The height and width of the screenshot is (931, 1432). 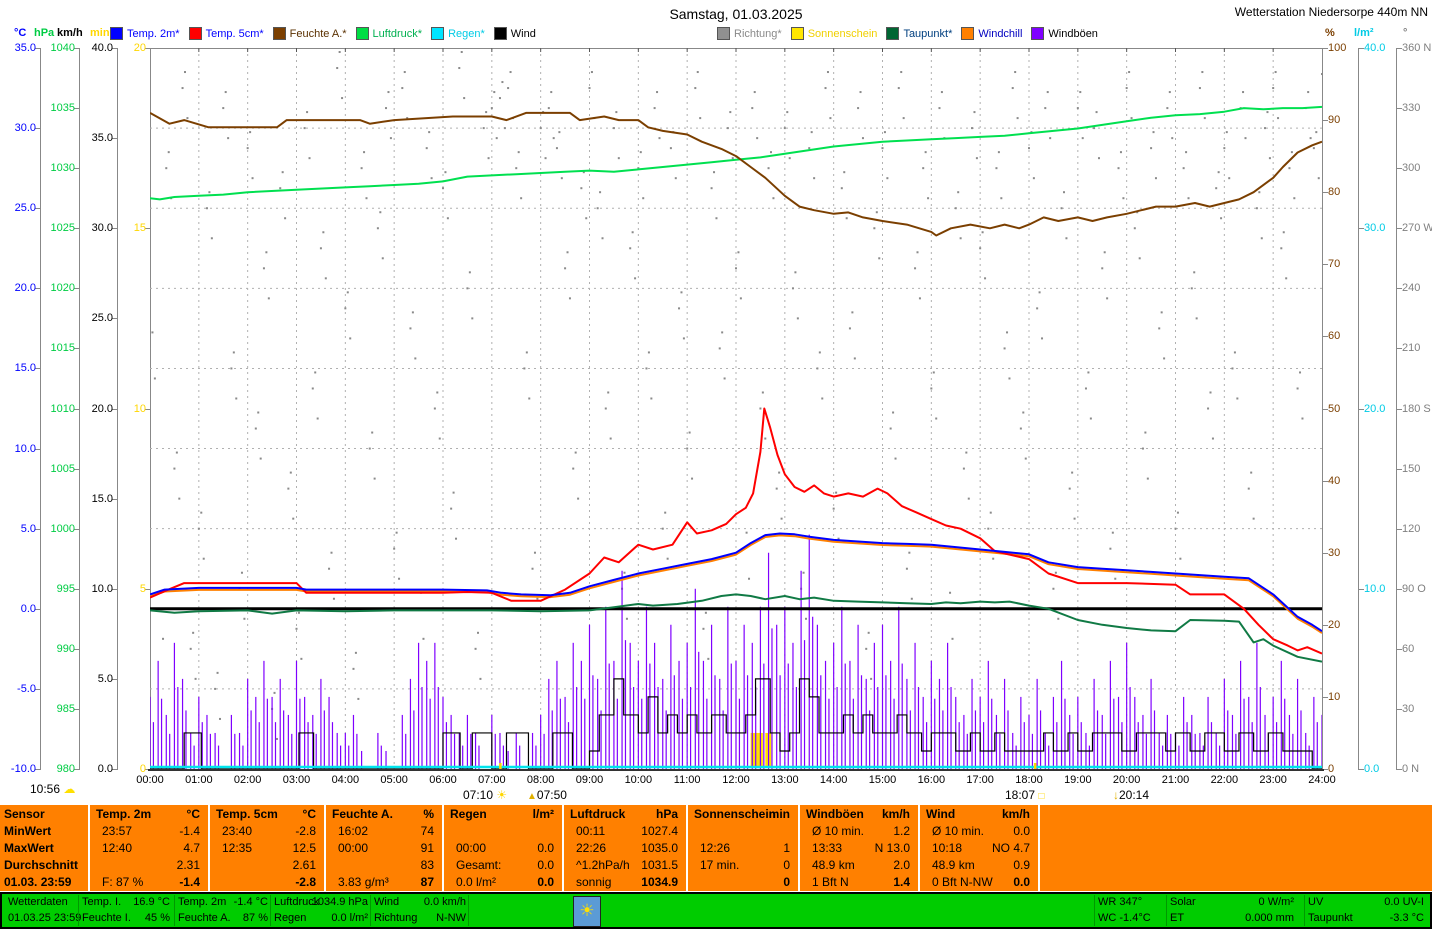 I want to click on tick-label: -5.0, so click(x=26, y=688).